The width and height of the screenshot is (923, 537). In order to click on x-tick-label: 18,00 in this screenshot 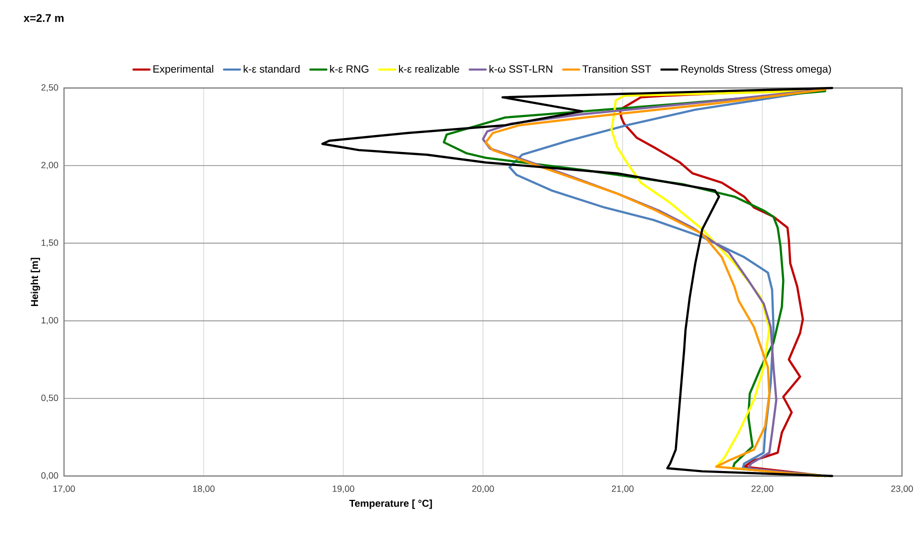, I will do `click(204, 489)`.